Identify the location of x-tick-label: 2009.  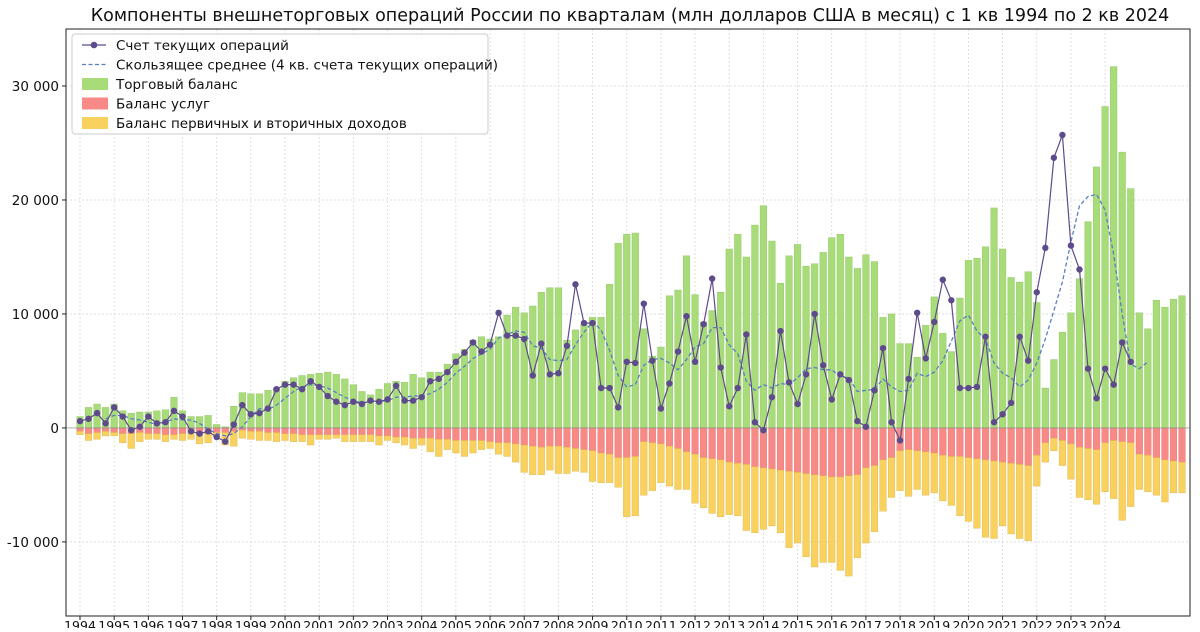
(593, 623).